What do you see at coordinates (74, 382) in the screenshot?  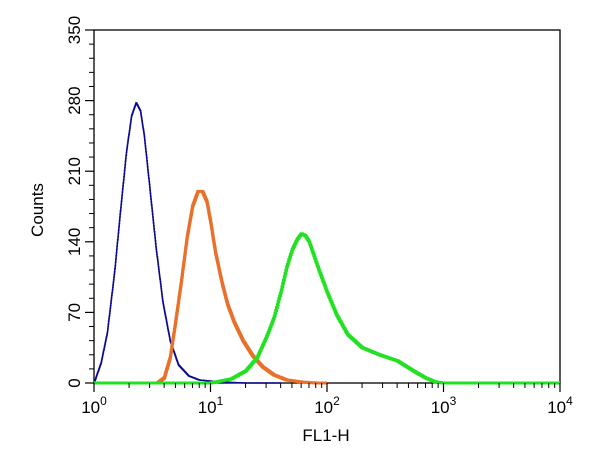 I see `y-tick-label: 0` at bounding box center [74, 382].